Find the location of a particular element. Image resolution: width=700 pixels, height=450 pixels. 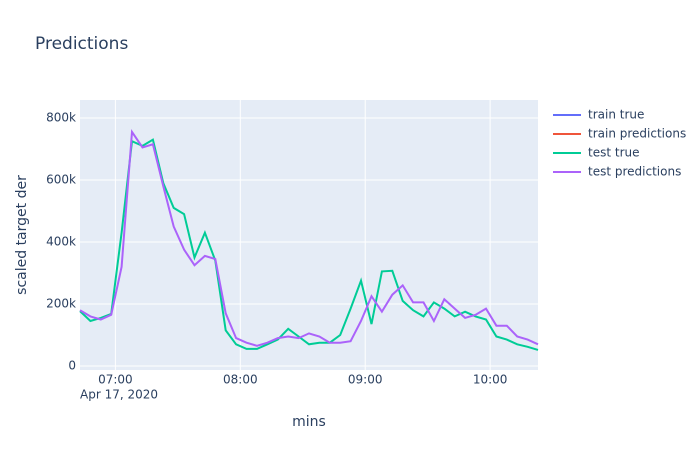

x-tick-label: 09:00 is located at coordinates (365, 380).